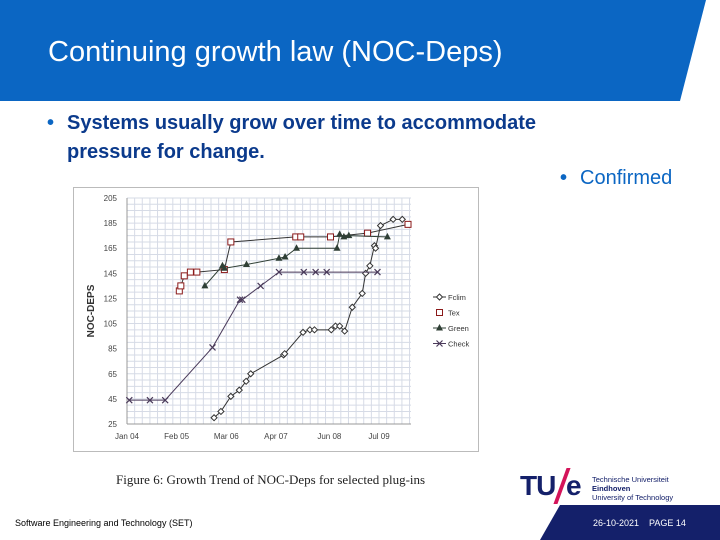 The width and height of the screenshot is (720, 540). I want to click on logo-tu: TU, so click(538, 485).